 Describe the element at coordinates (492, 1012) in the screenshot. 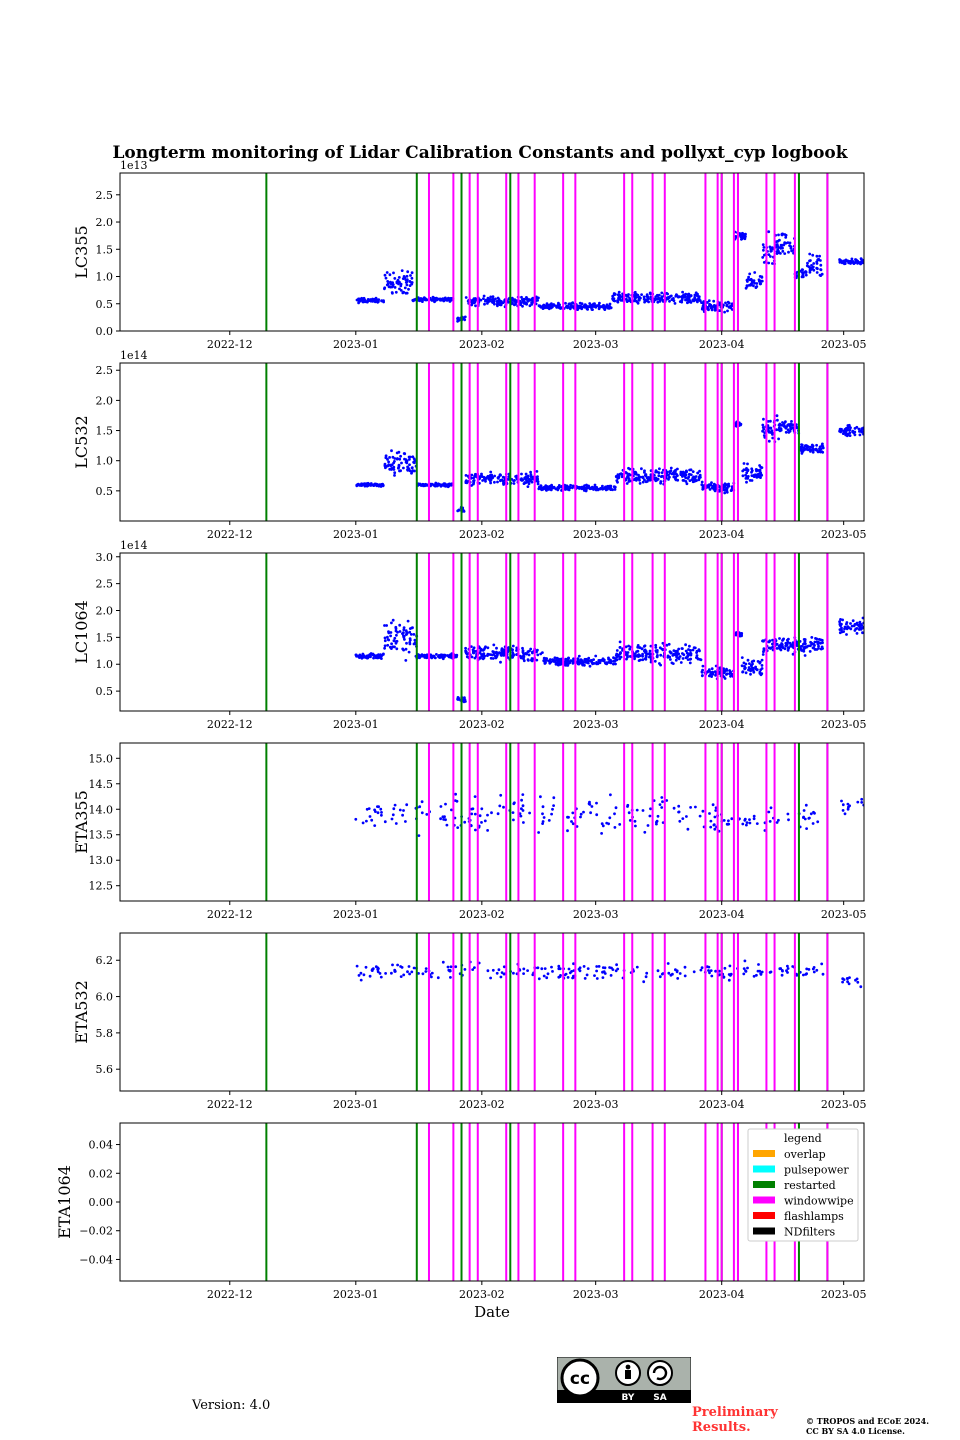

I see `axes-frame` at that location.